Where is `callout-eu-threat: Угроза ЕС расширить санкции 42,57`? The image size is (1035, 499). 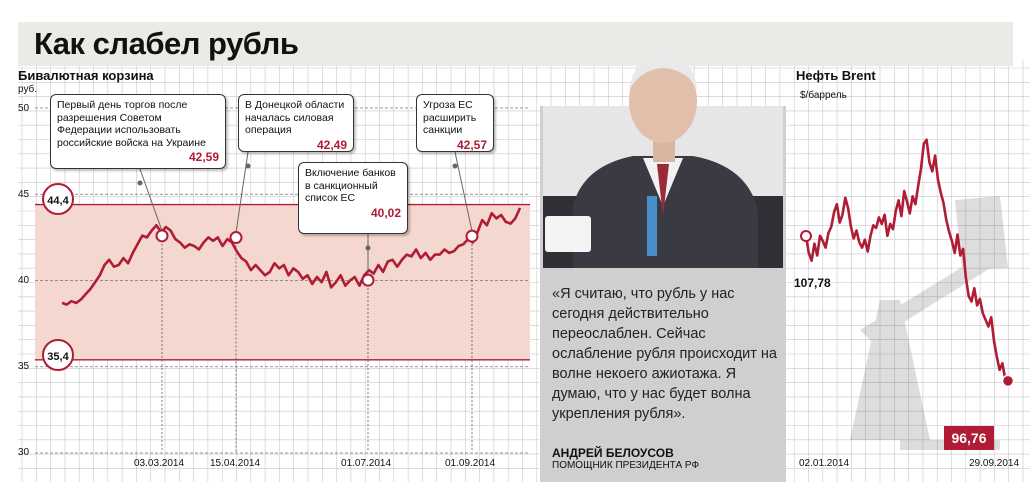
callout-eu-threat: Угроза ЕС расширить санкции 42,57 is located at coordinates (455, 123).